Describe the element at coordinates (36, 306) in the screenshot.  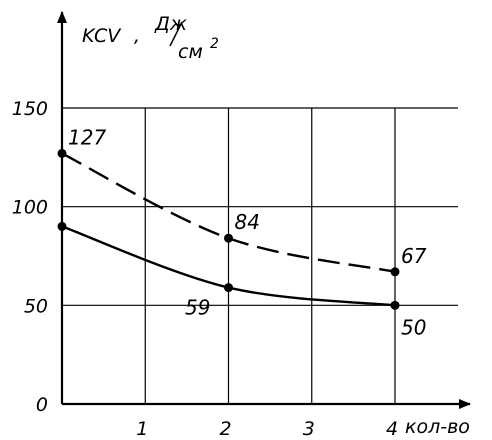
I see `y-tick-label-50: 50` at that location.